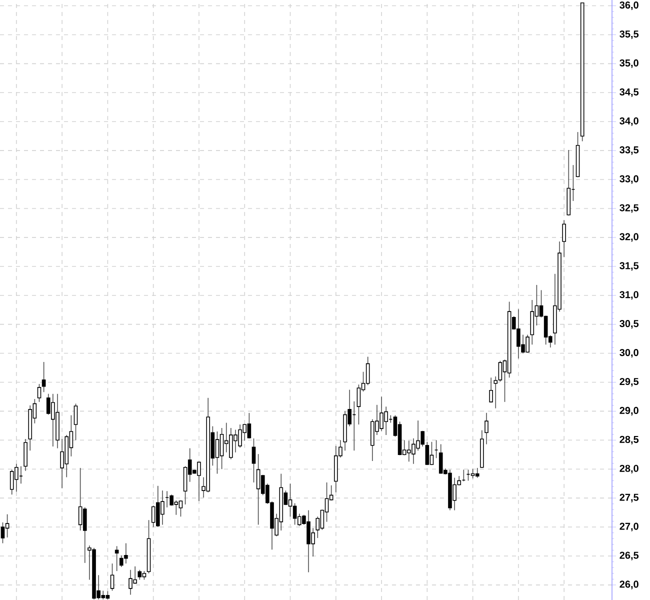 The width and height of the screenshot is (650, 600). Describe the element at coordinates (629, 527) in the screenshot. I see `y-tick-label: 27,0` at that location.